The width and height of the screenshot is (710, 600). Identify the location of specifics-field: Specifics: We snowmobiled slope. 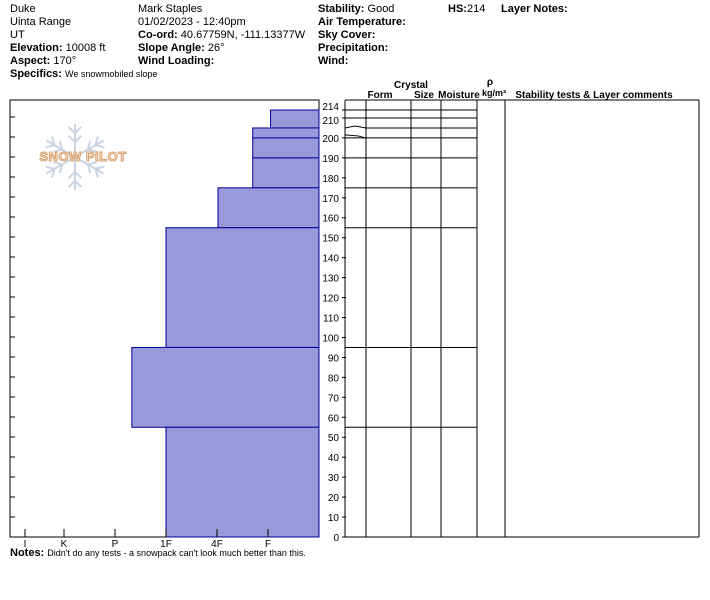
(83, 74).